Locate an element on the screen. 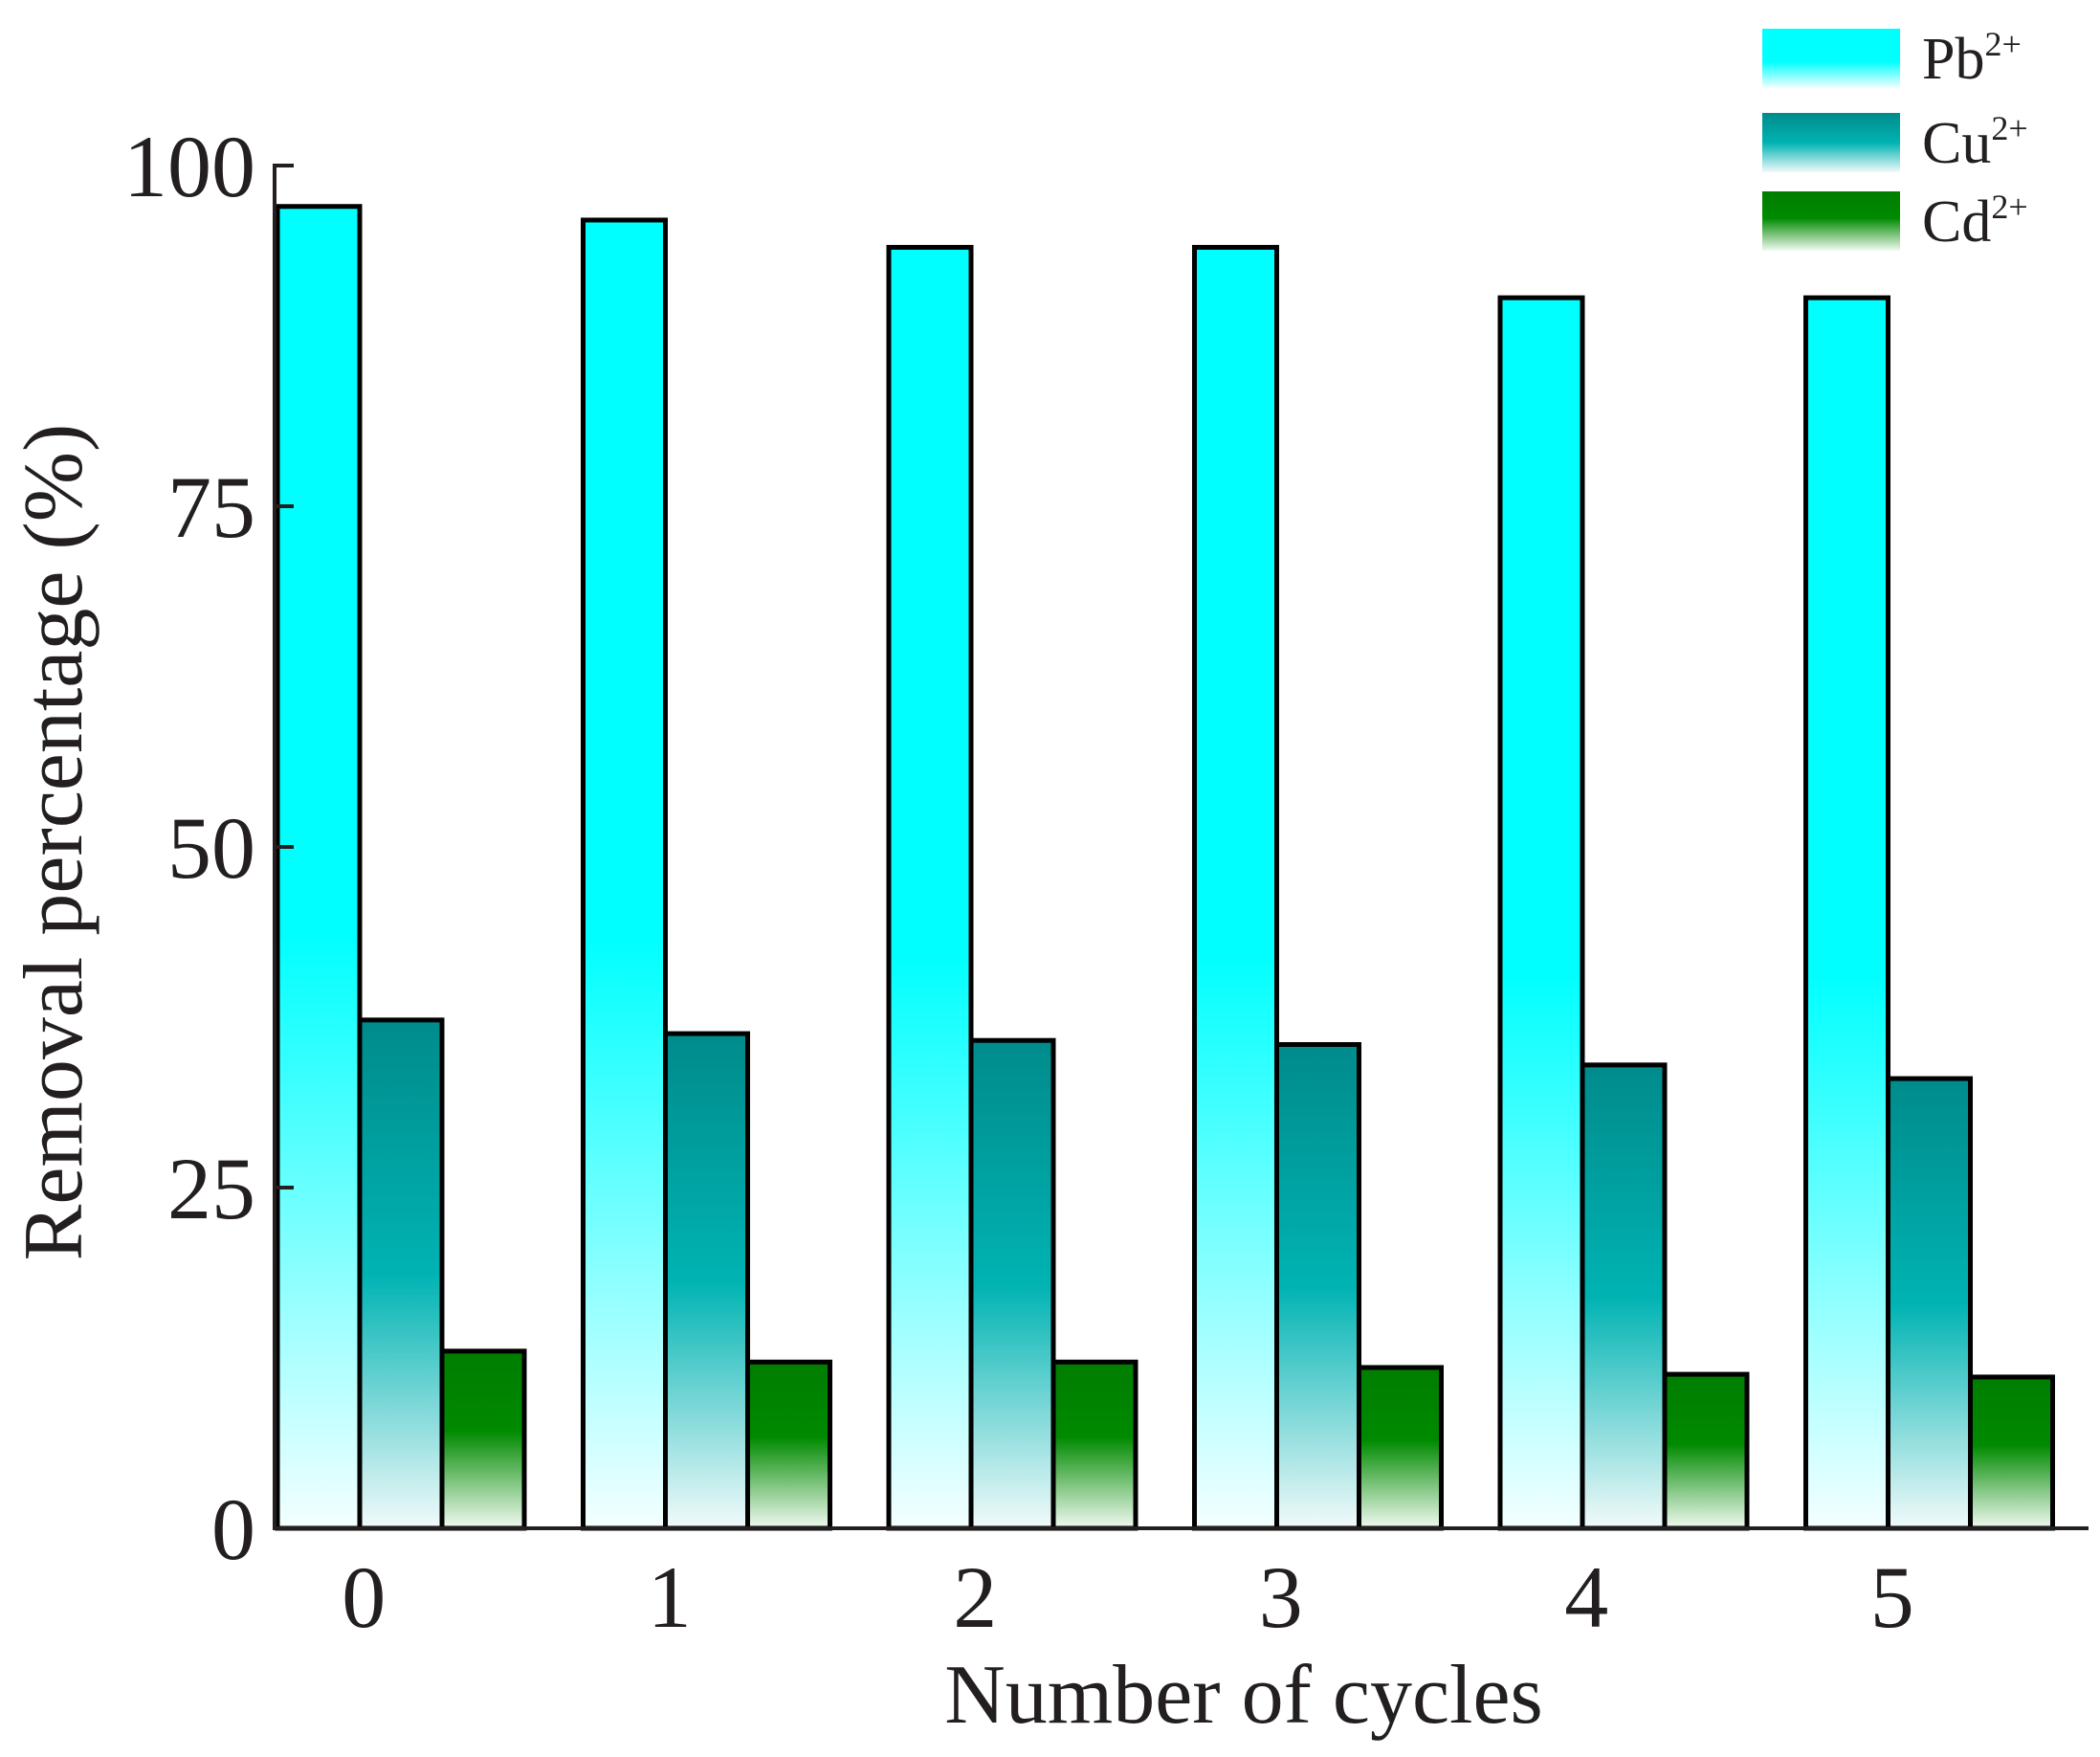 Image resolution: width=2100 pixels, height=1757 pixels. legend-label-cd-charge: 2+ is located at coordinates (2009, 207).